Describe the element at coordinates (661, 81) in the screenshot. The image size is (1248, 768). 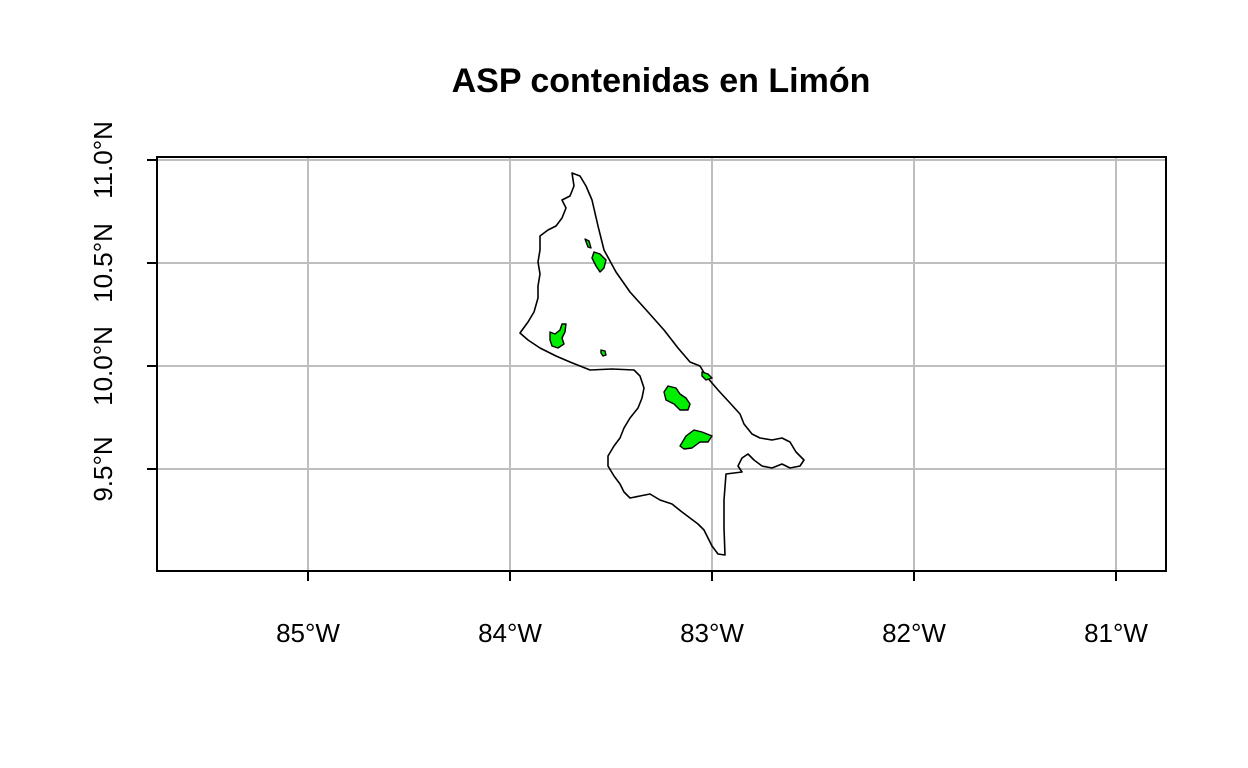
I see `map-title: ASP contenidas en Limón` at that location.